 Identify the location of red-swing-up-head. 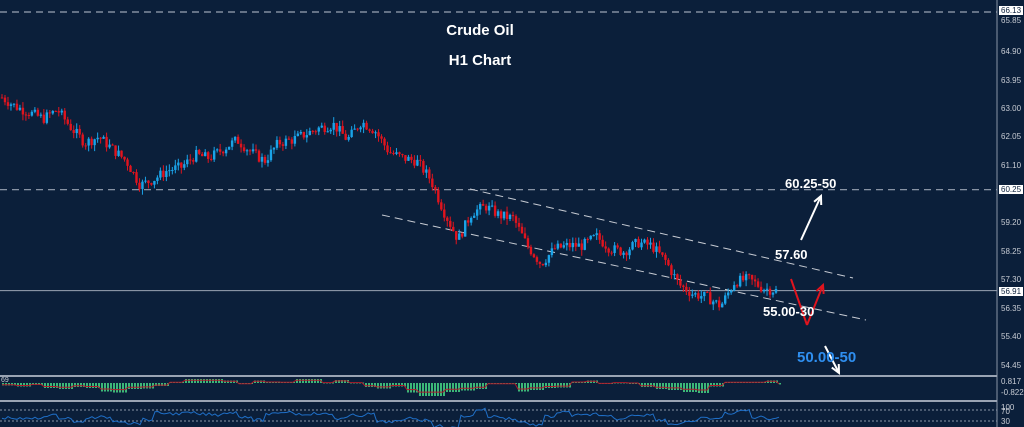
(820, 288).